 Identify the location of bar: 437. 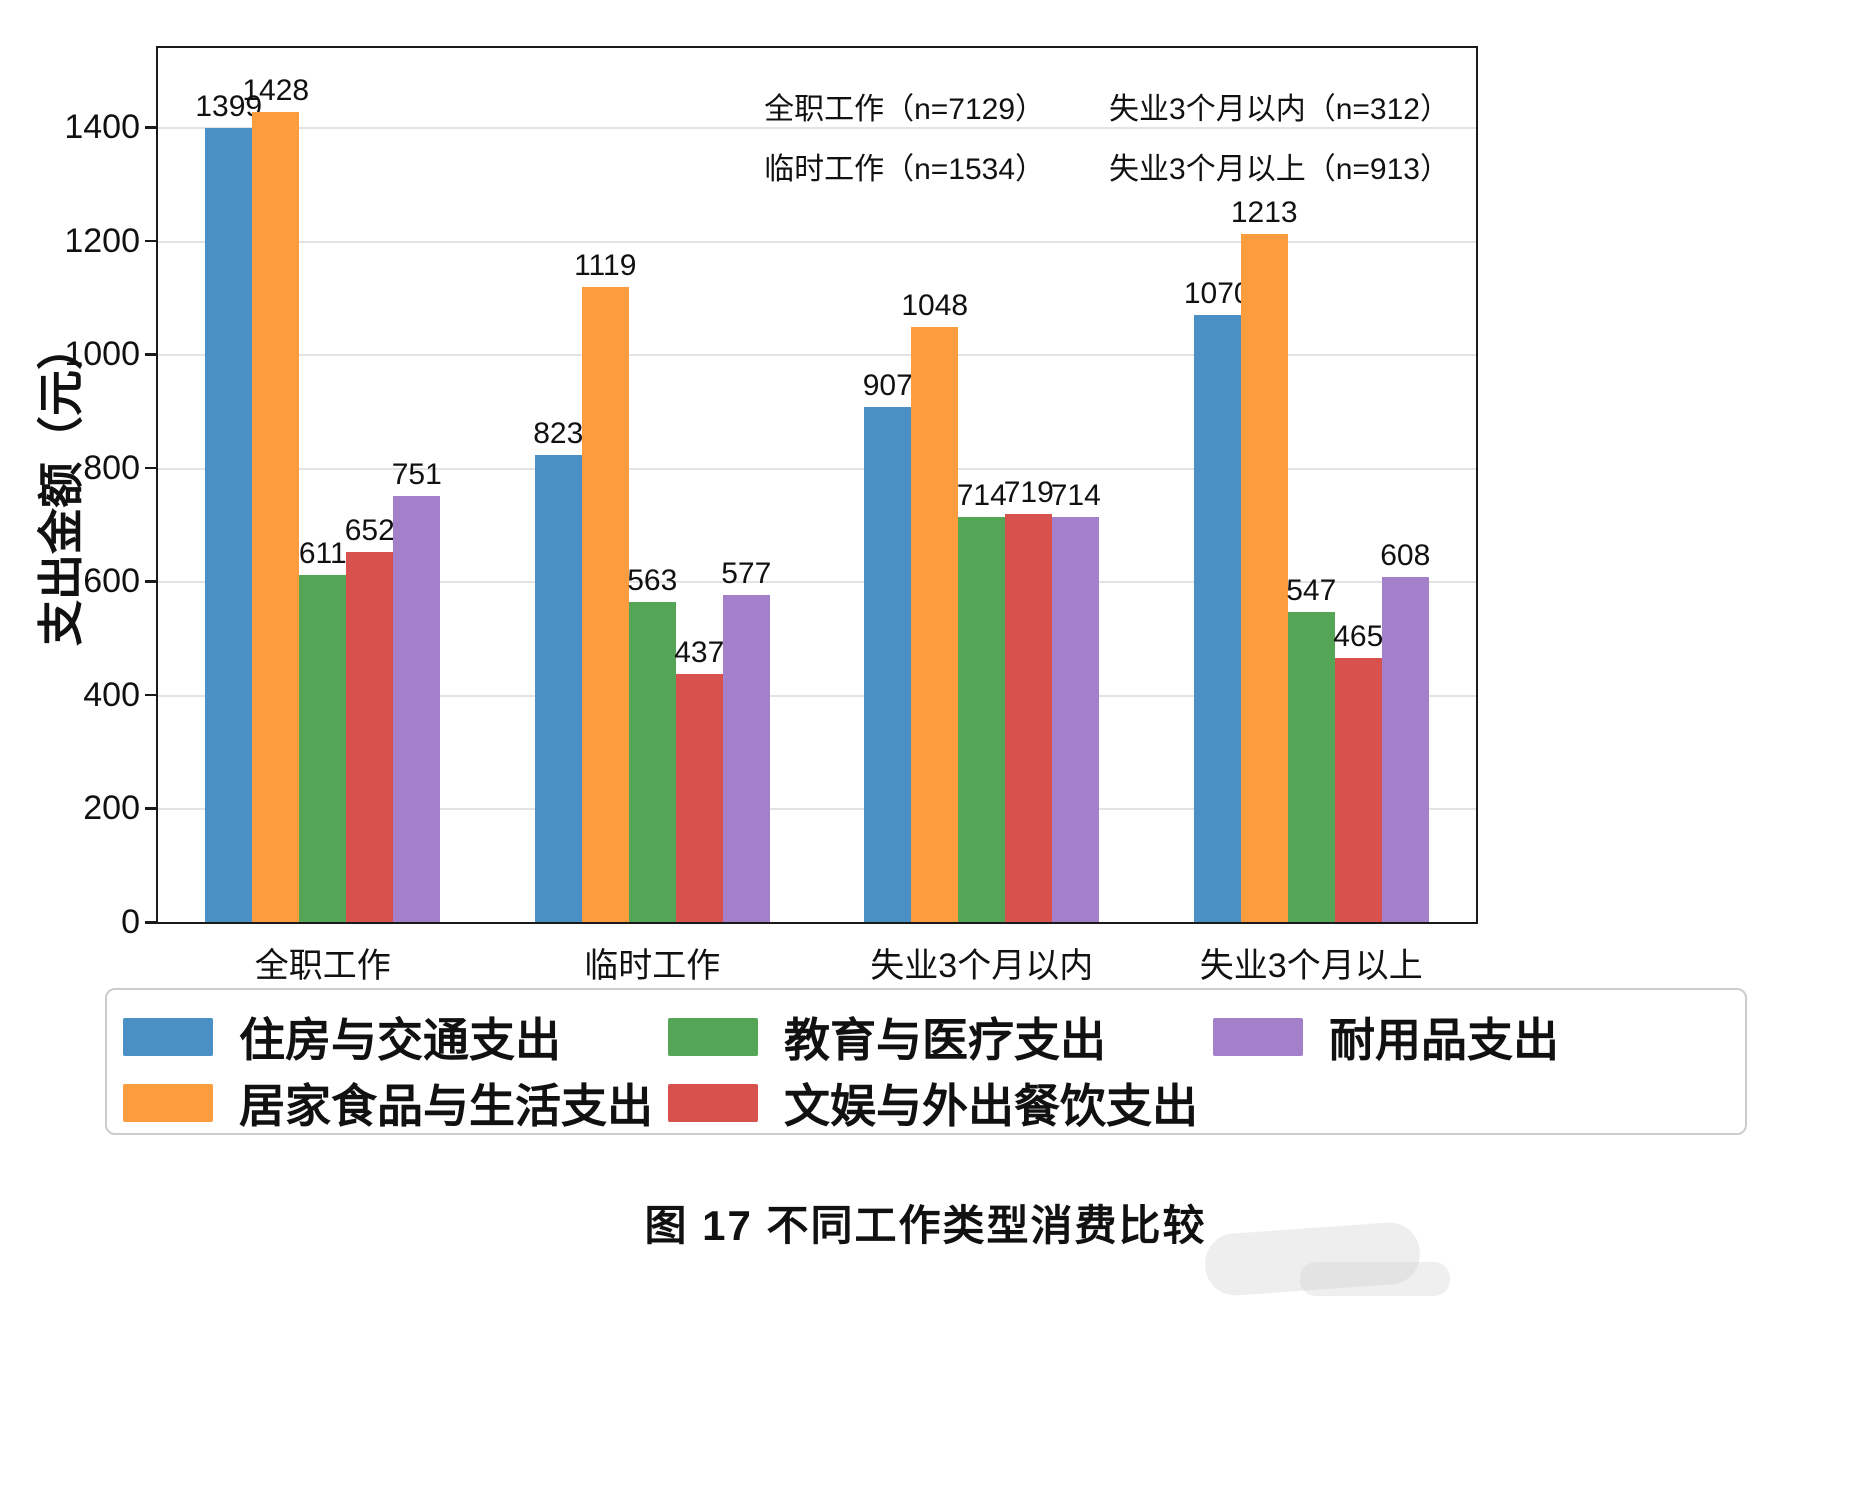
(699, 779).